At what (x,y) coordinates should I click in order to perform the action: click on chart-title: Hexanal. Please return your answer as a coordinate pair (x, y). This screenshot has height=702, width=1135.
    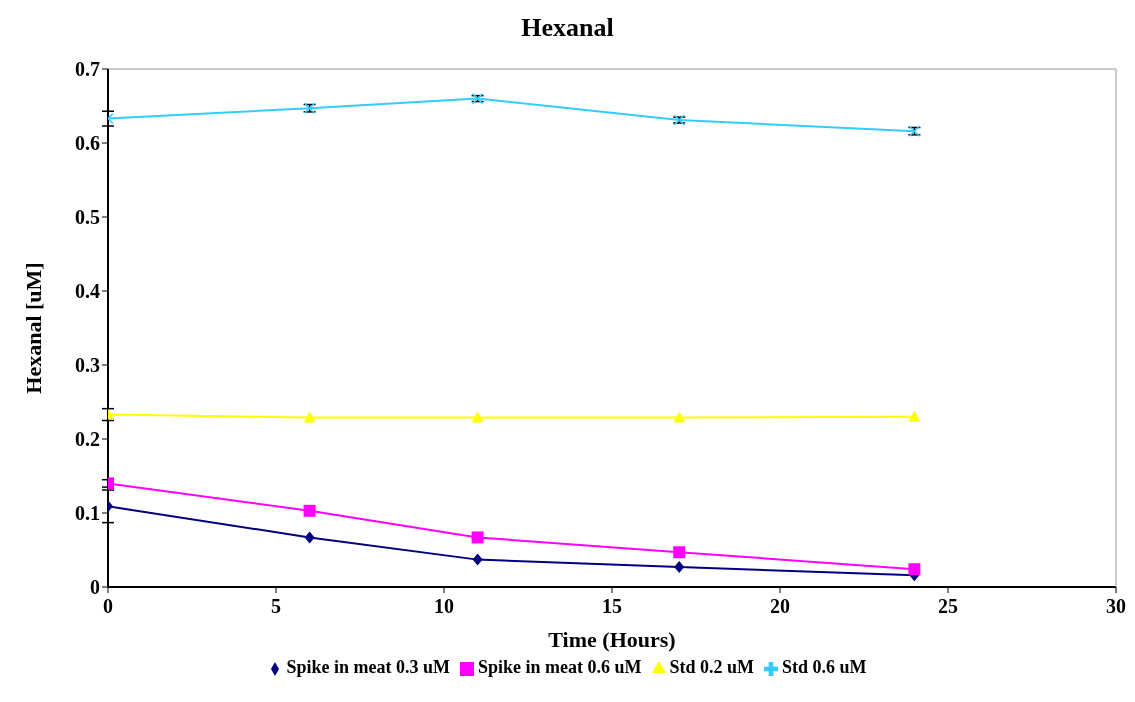
    Looking at the image, I should click on (567, 28).